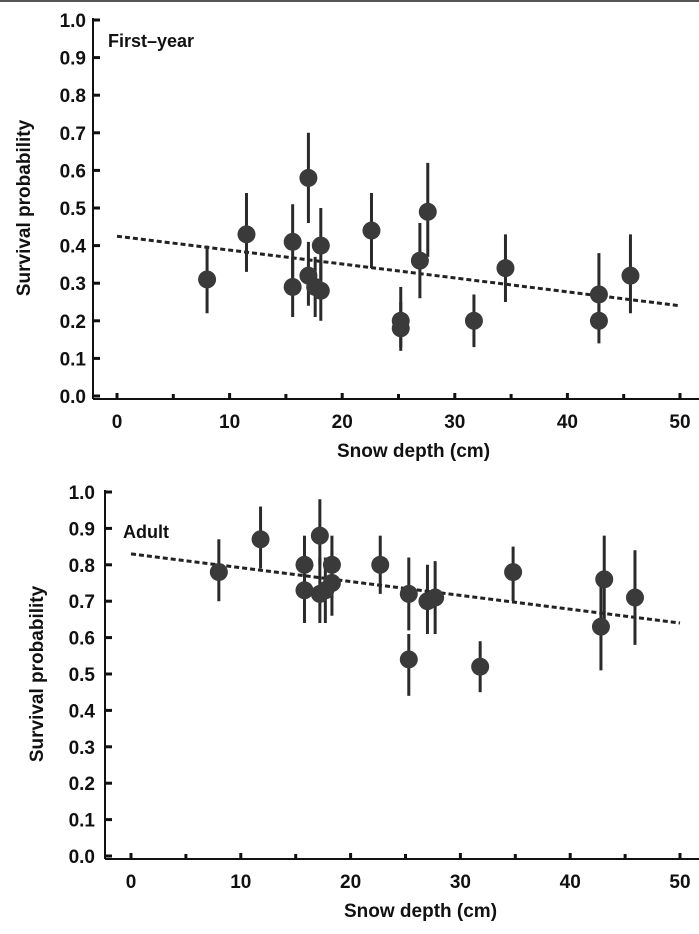 The width and height of the screenshot is (699, 934). I want to click on top-border-rule, so click(349, 1).